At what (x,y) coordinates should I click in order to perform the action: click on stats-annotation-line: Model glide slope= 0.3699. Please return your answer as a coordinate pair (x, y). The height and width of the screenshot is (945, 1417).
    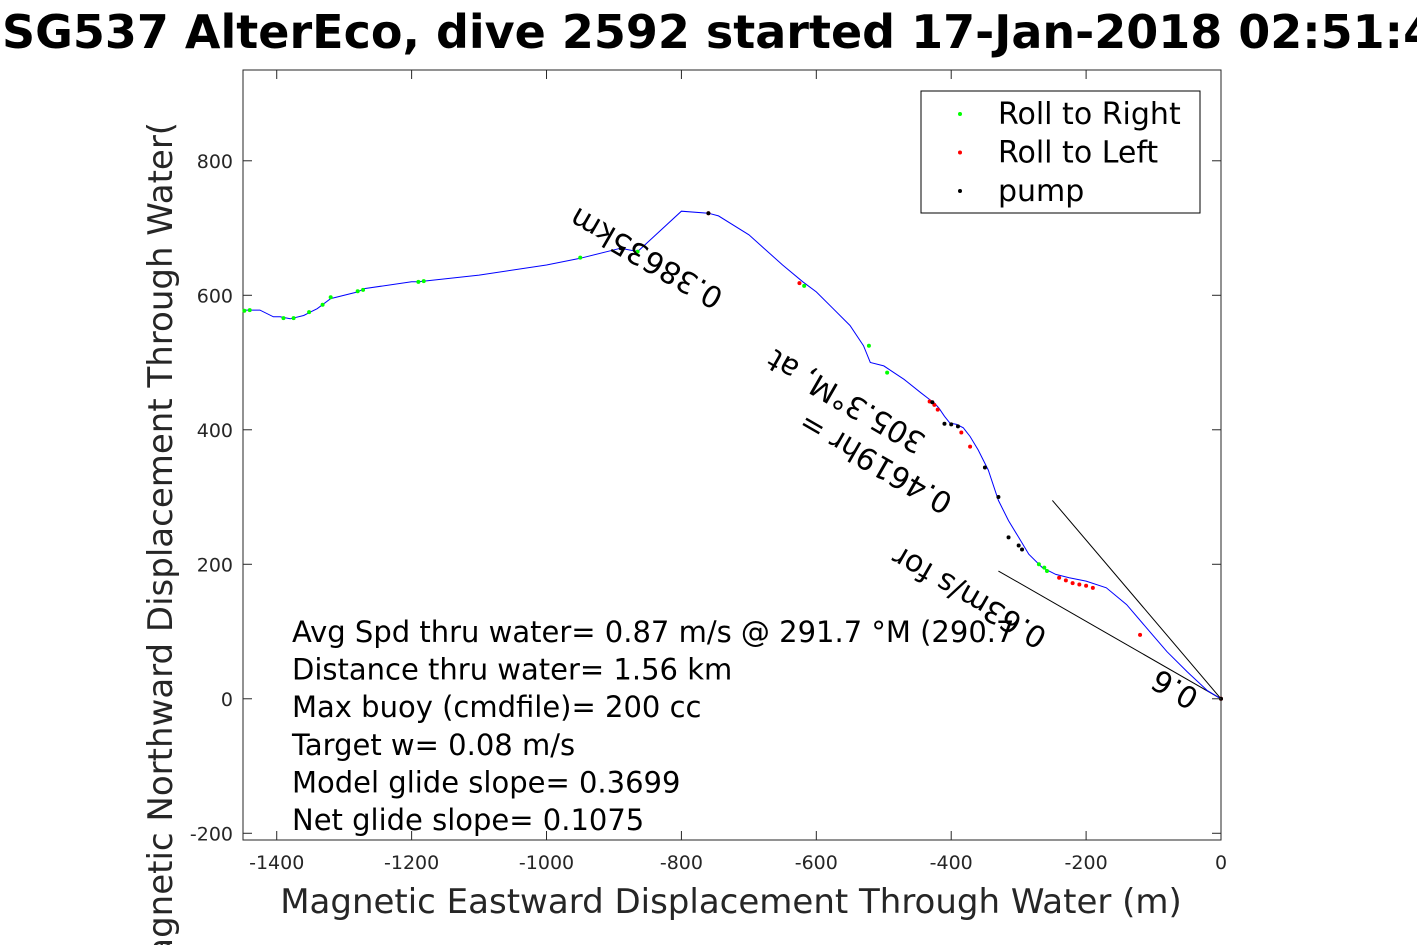
    Looking at the image, I should click on (486, 782).